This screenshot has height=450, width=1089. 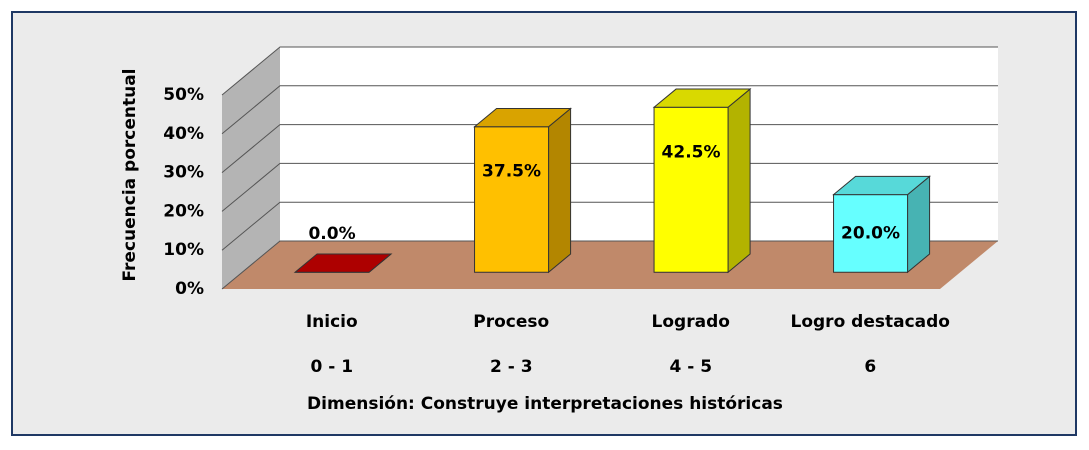 I want to click on y-tick-label: 10%, so click(x=183, y=250).